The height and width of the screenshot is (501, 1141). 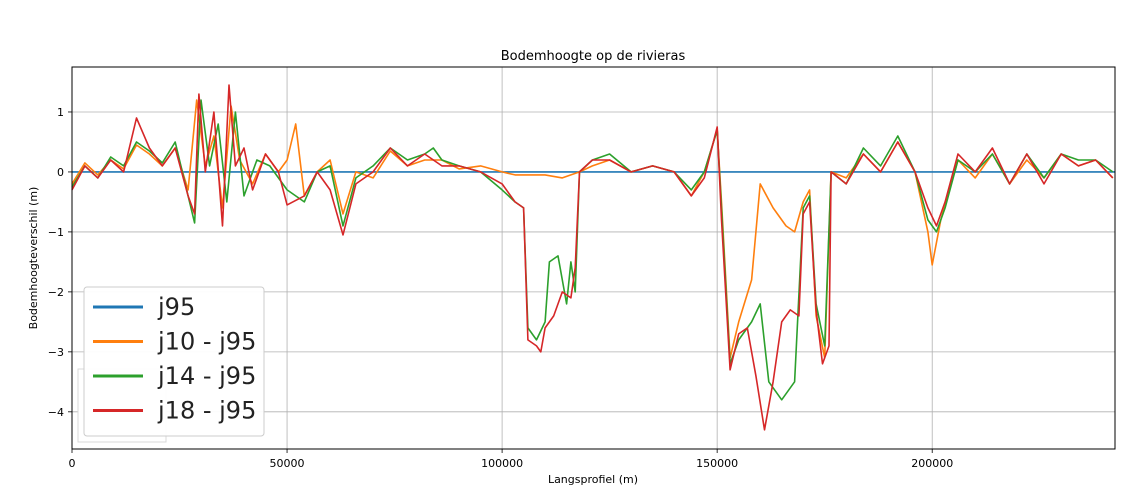 What do you see at coordinates (60, 172) in the screenshot?
I see `y-tick-label: 0` at bounding box center [60, 172].